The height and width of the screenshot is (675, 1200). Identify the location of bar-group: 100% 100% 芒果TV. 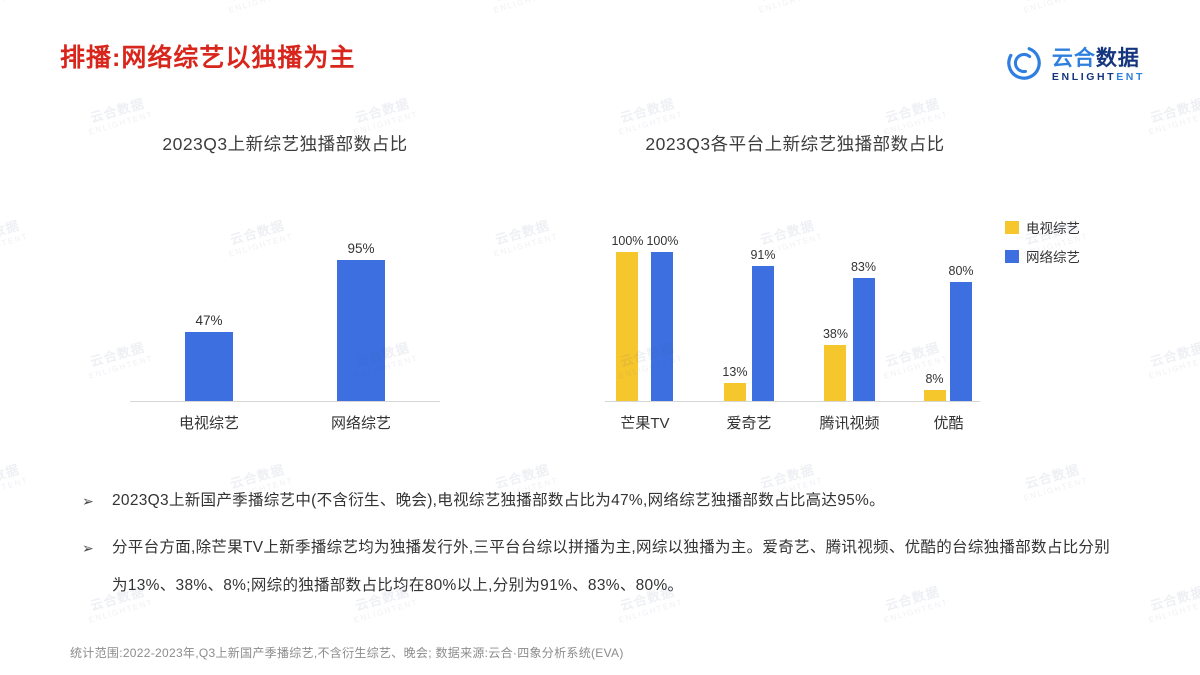
(644, 334).